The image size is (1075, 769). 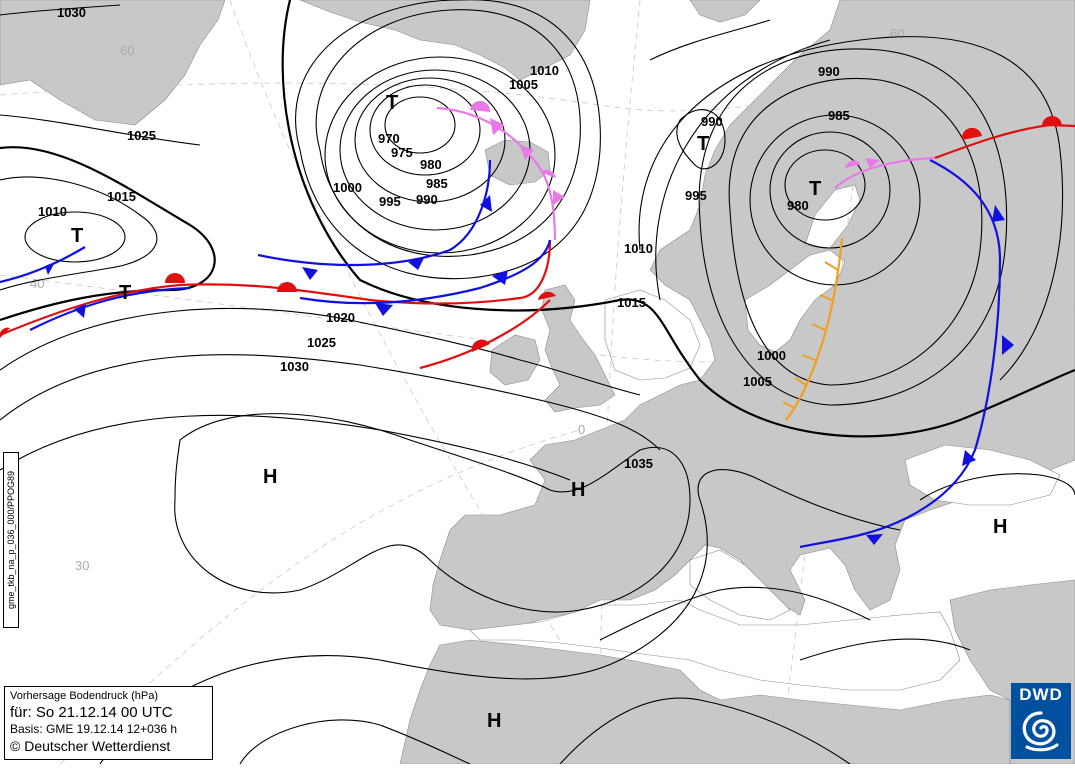 I want to click on model-basis: Basis: GME 19.12.14 12+036 h, so click(x=94, y=729).